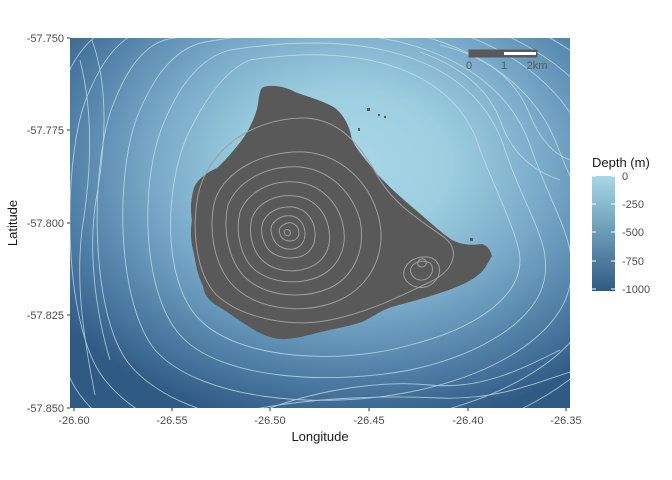 The height and width of the screenshot is (480, 672). What do you see at coordinates (469, 66) in the screenshot?
I see `scale-bar-label-0: 0` at bounding box center [469, 66].